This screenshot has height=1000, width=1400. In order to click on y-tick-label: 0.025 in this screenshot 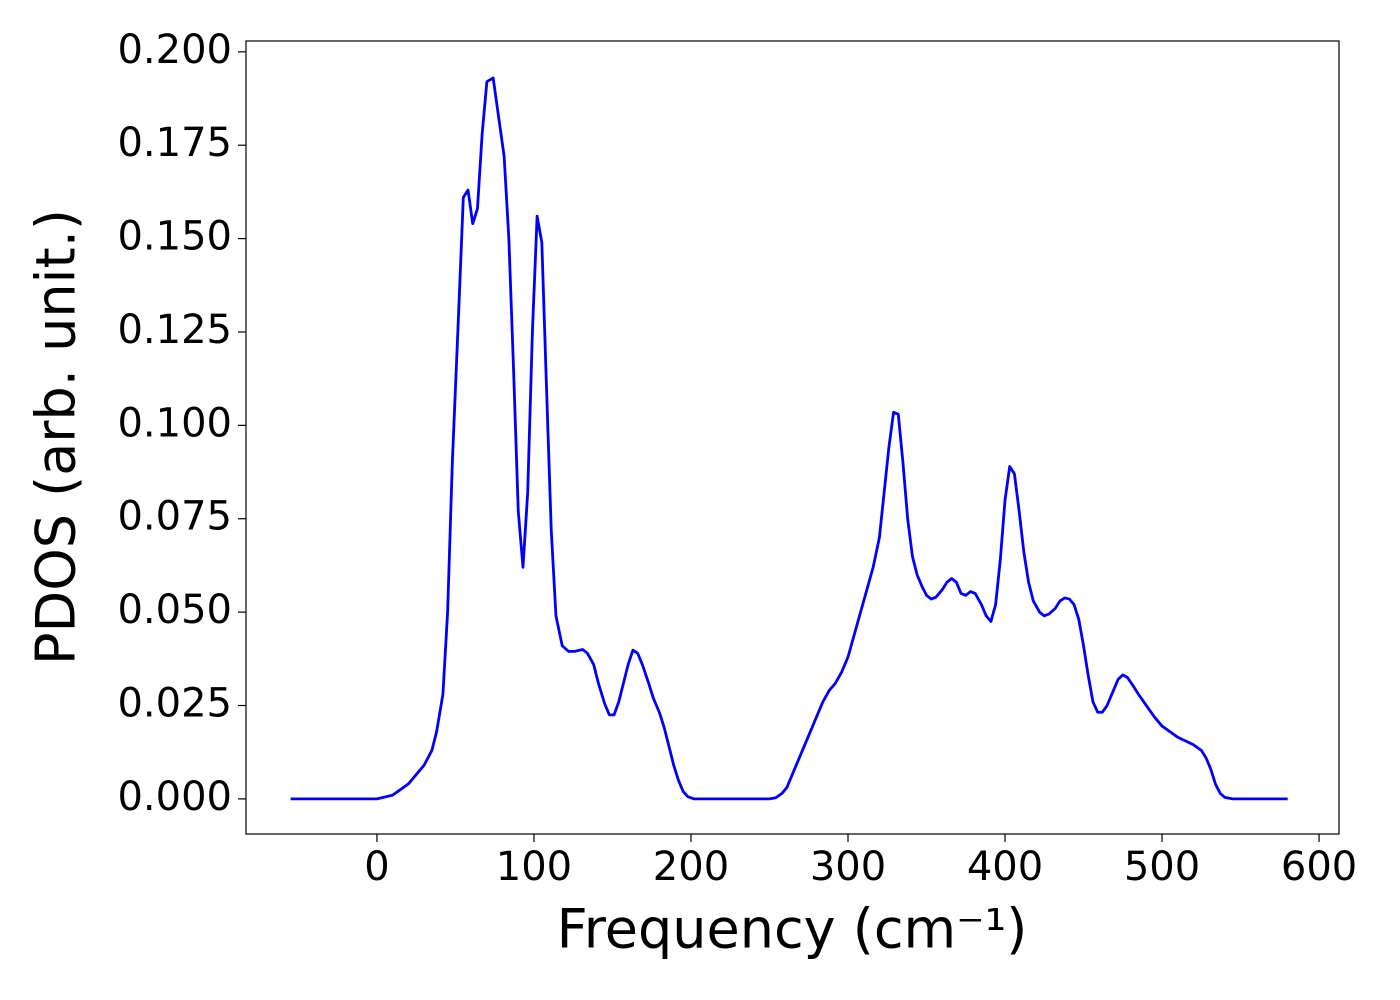, I will do `click(174, 704)`.